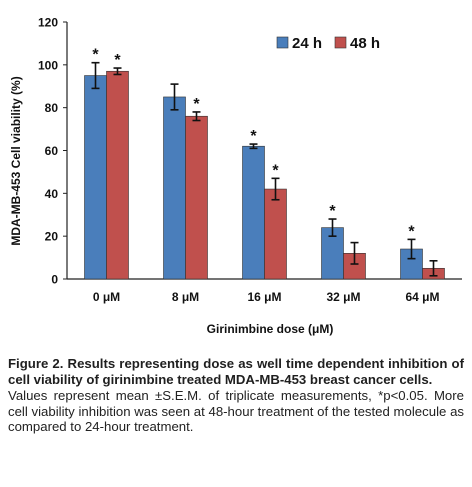 Image resolution: width=472 pixels, height=487 pixels. What do you see at coordinates (52, 108) in the screenshot?
I see `y-tick-label: 80` at bounding box center [52, 108].